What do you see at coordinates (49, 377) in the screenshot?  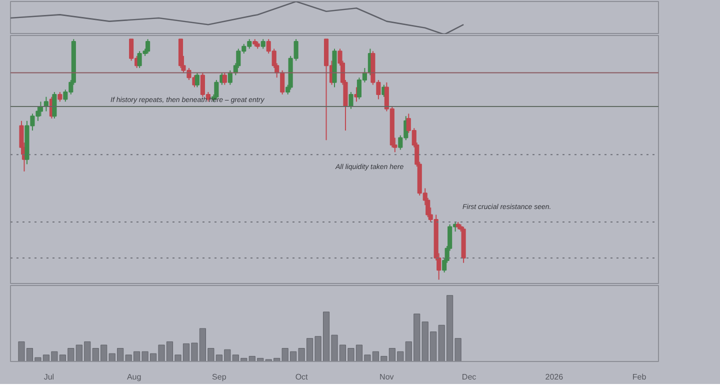 I see `x-tick-label: Jul` at bounding box center [49, 377].